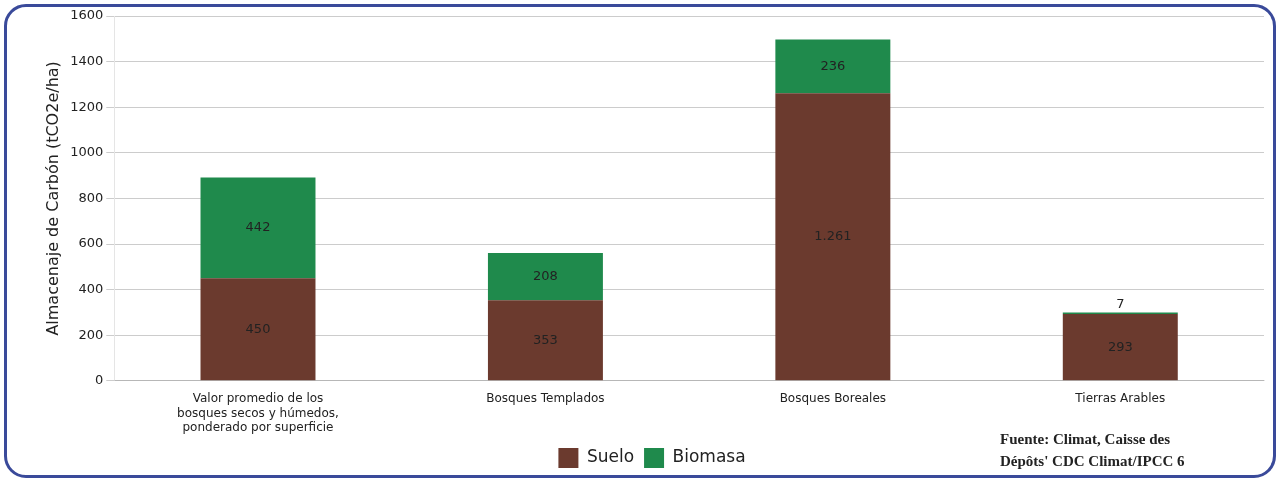  I want to click on data-label: 293, so click(1120, 346).